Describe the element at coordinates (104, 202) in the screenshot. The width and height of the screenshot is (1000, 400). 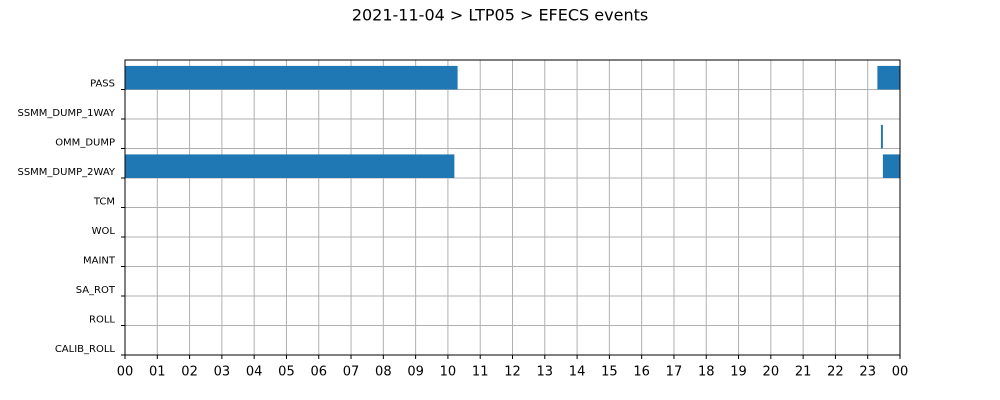
I see `y-tick-label: TCM` at that location.